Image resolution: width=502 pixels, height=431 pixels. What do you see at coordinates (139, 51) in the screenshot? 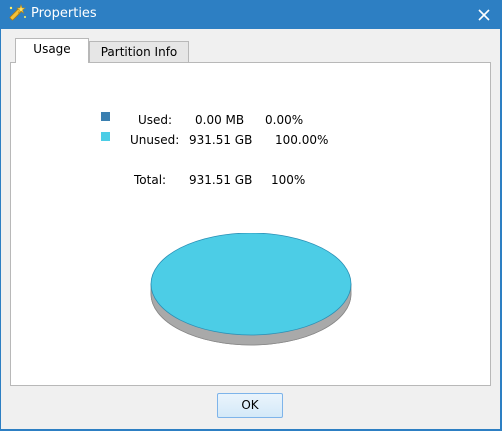
I see `tab-partition-info: Partition Info` at bounding box center [139, 51].